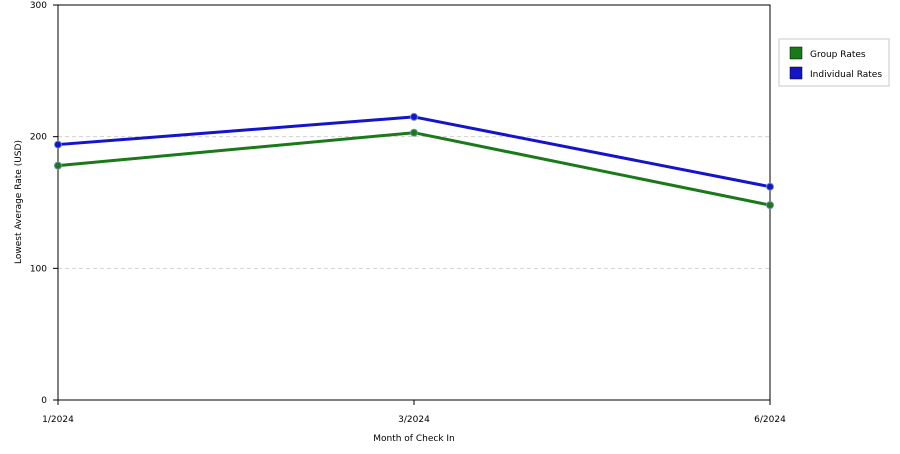 Image resolution: width=900 pixels, height=454 pixels. I want to click on y-tick-label: 0, so click(44, 401).